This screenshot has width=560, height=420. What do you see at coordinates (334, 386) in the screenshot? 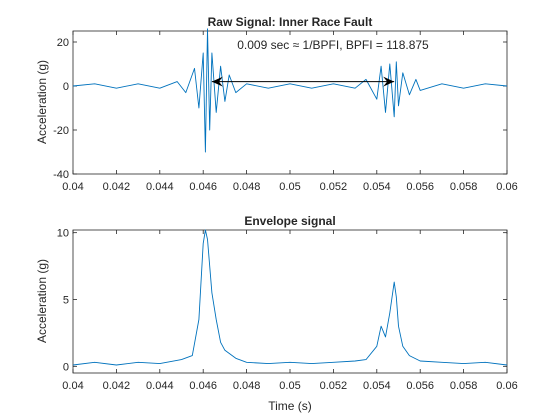
I see `envelope-x-tick-label: 0.052` at bounding box center [334, 386].